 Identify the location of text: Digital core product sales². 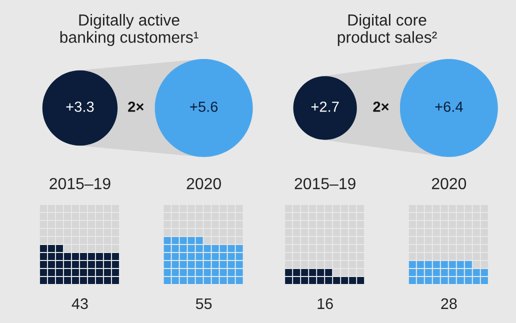
(387, 30).